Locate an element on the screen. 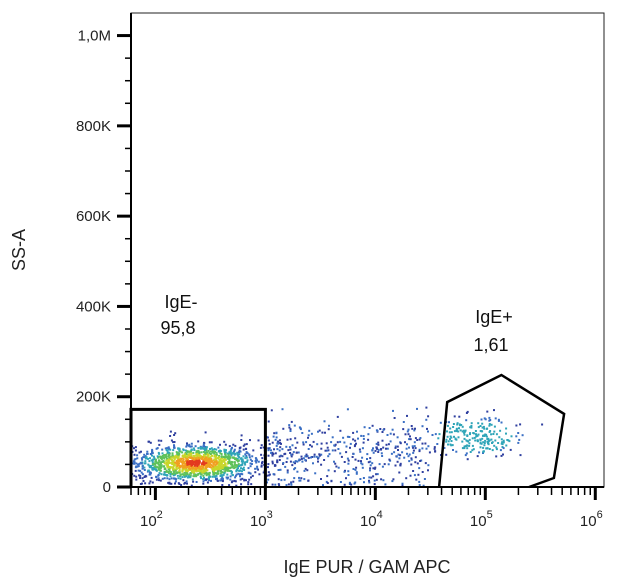 This screenshot has width=619, height=586. gate-ige-pos is located at coordinates (501, 431).